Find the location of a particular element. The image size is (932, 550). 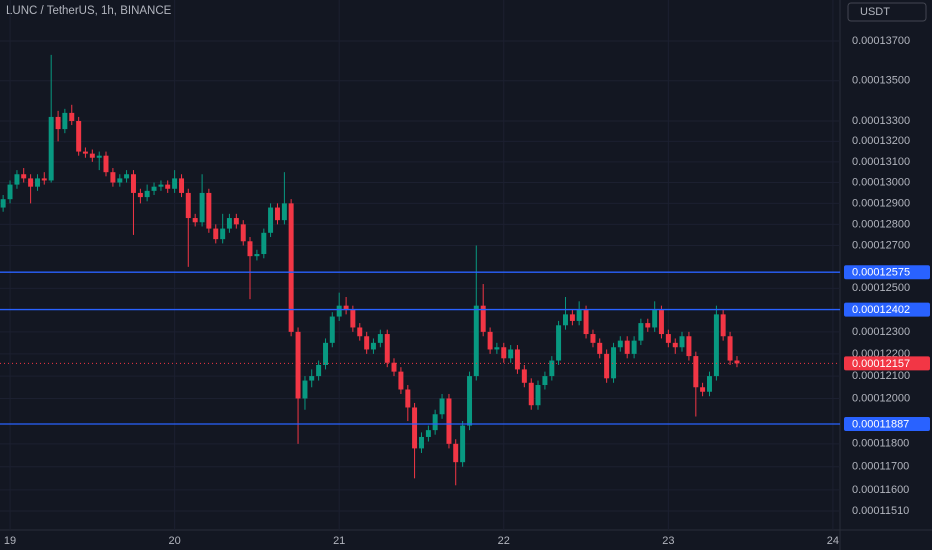

y-tick-label: 0.00011700 is located at coordinates (880, 467).